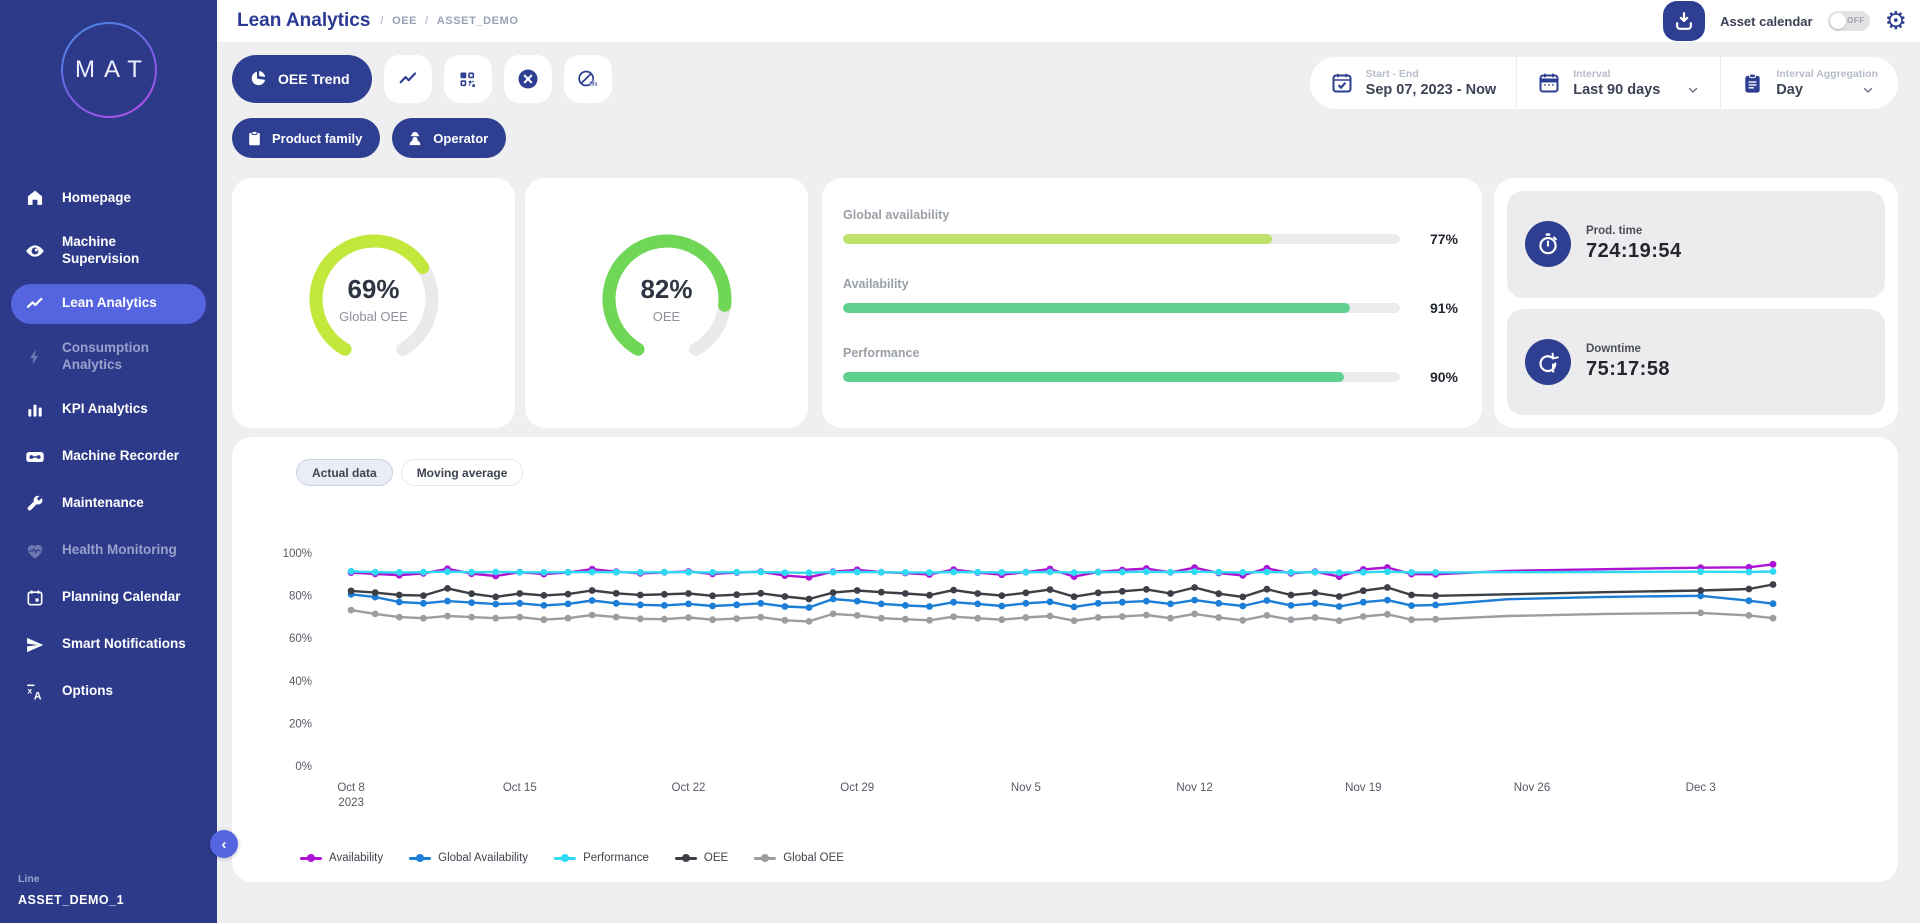 This screenshot has width=1920, height=923. I want to click on sidebar-item-label: Smart Notifications, so click(124, 644).